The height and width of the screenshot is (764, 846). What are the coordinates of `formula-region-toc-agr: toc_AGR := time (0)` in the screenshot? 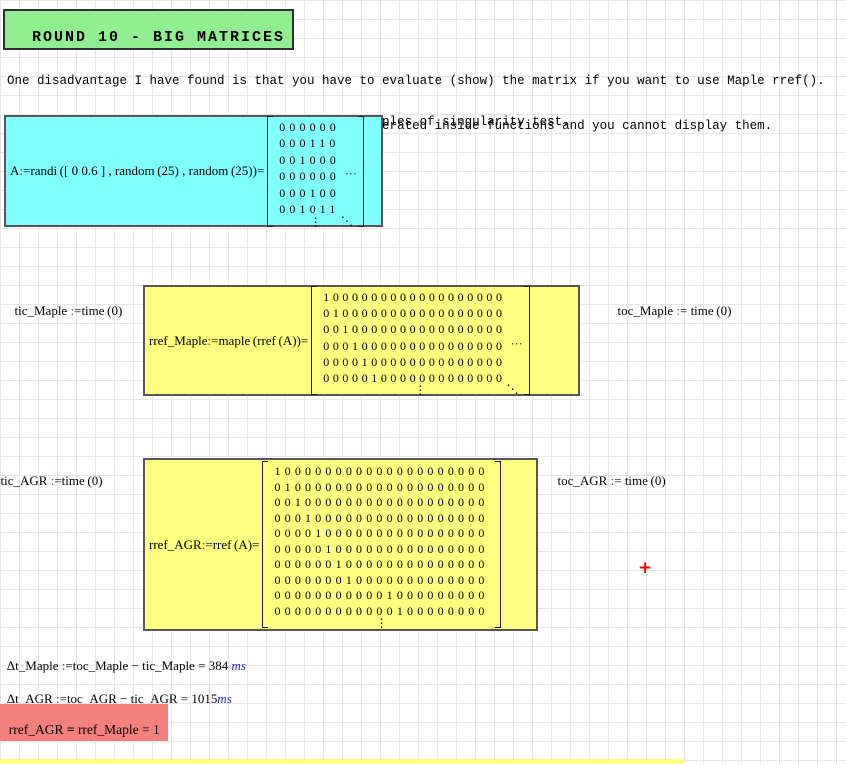 It's located at (608, 473).